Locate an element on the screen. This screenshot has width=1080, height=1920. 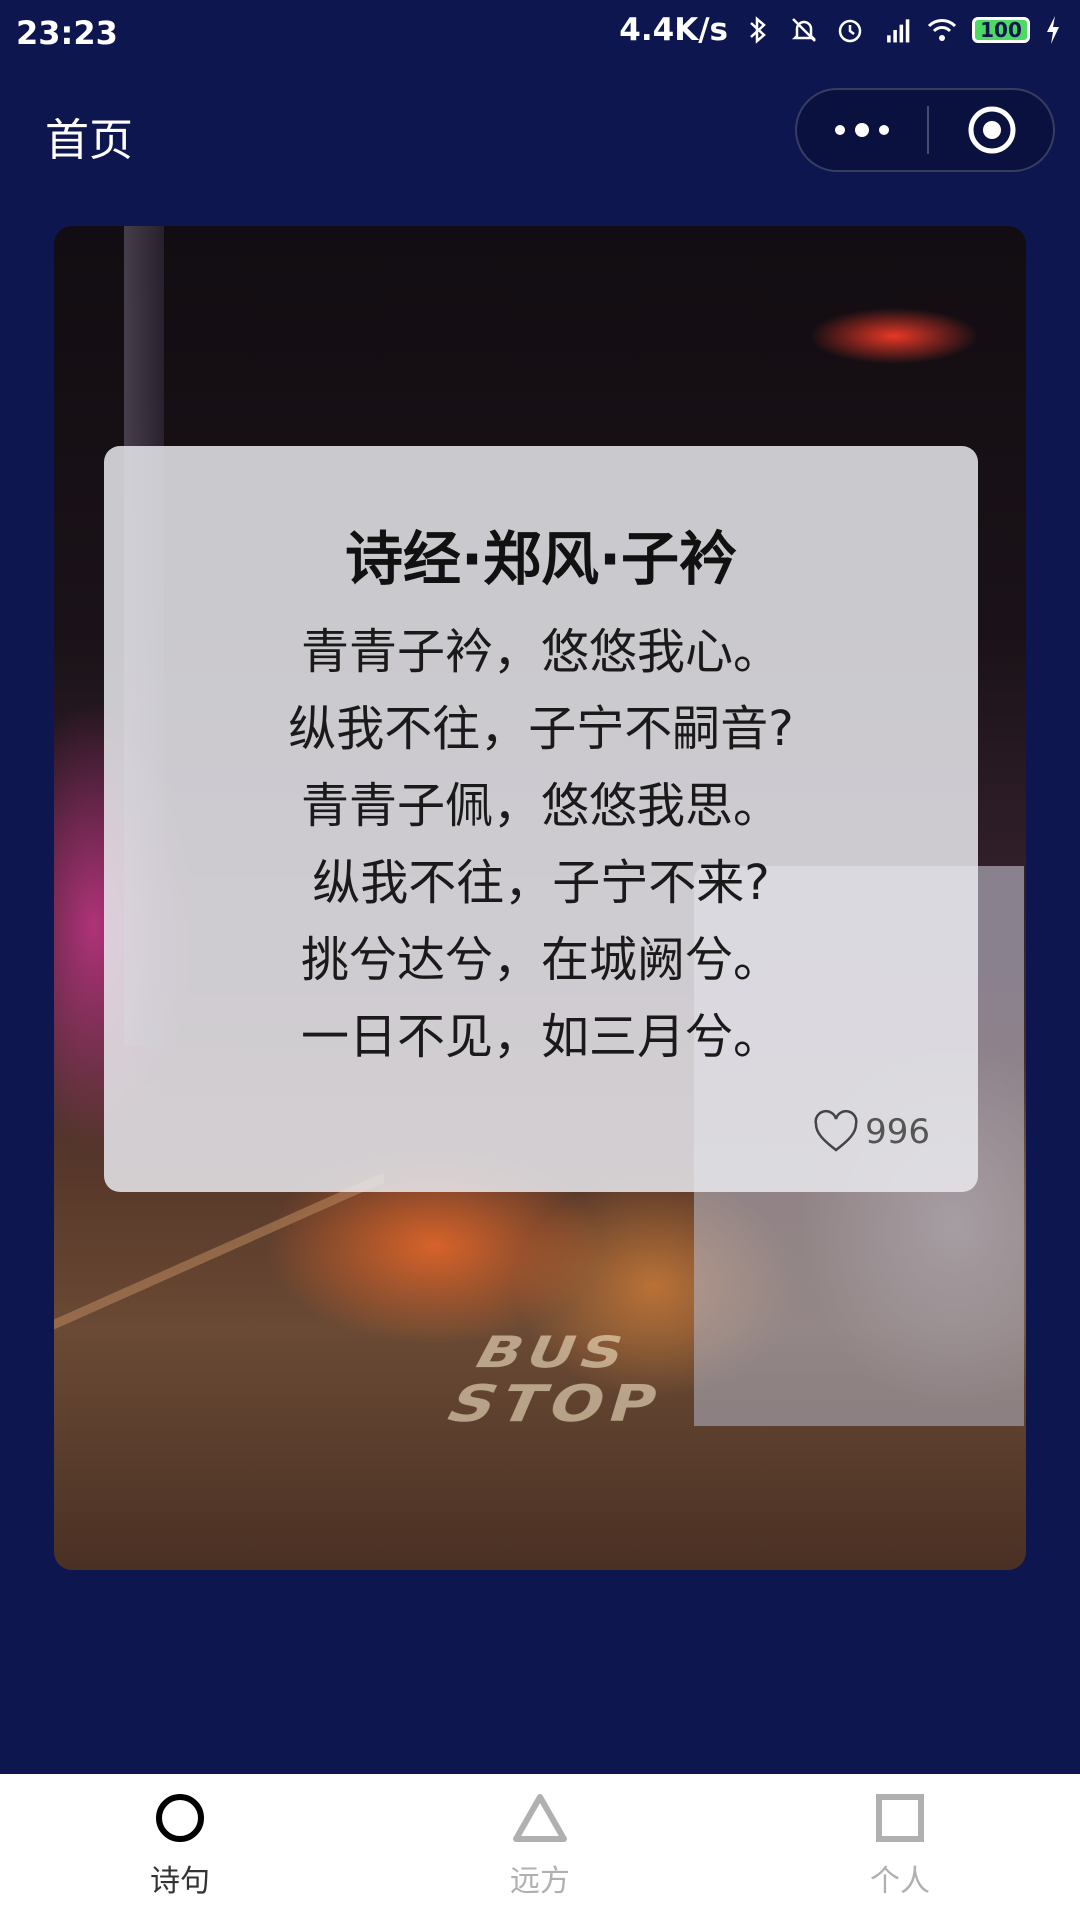
status-icons: 4.4K/s 100 is located at coordinates (840, 30).